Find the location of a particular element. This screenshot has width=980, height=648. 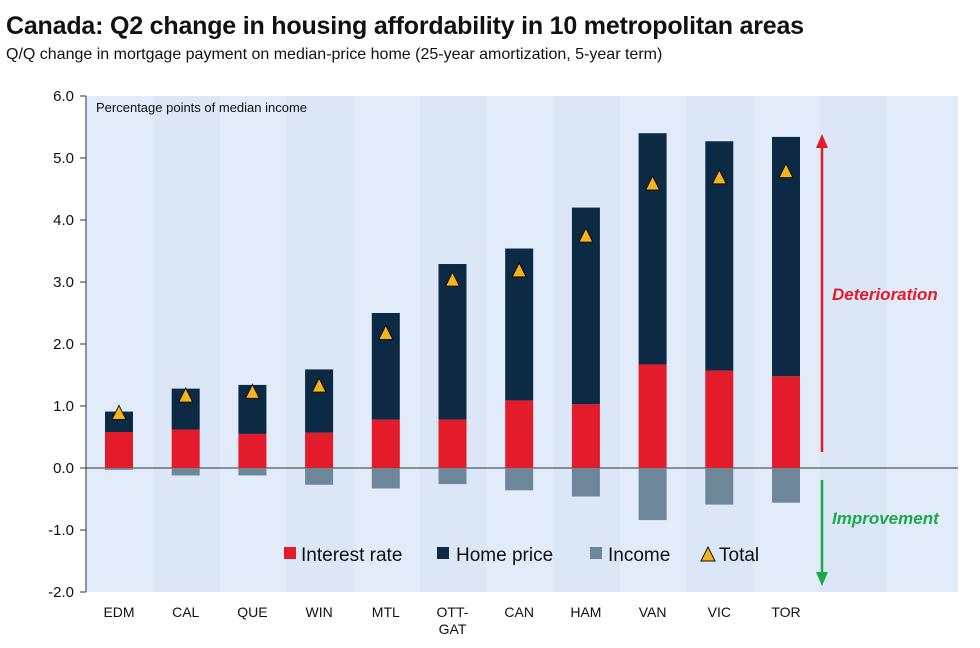

y-tick-label: -2.0 is located at coordinates (61, 592).